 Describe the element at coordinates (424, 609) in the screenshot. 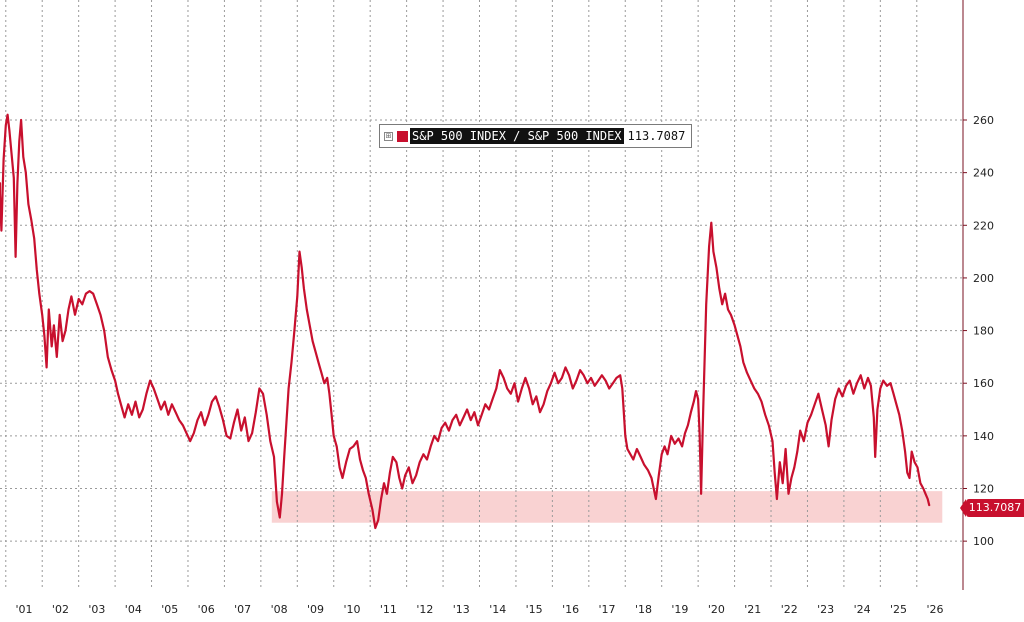

I see `x-tick-label: '12` at that location.